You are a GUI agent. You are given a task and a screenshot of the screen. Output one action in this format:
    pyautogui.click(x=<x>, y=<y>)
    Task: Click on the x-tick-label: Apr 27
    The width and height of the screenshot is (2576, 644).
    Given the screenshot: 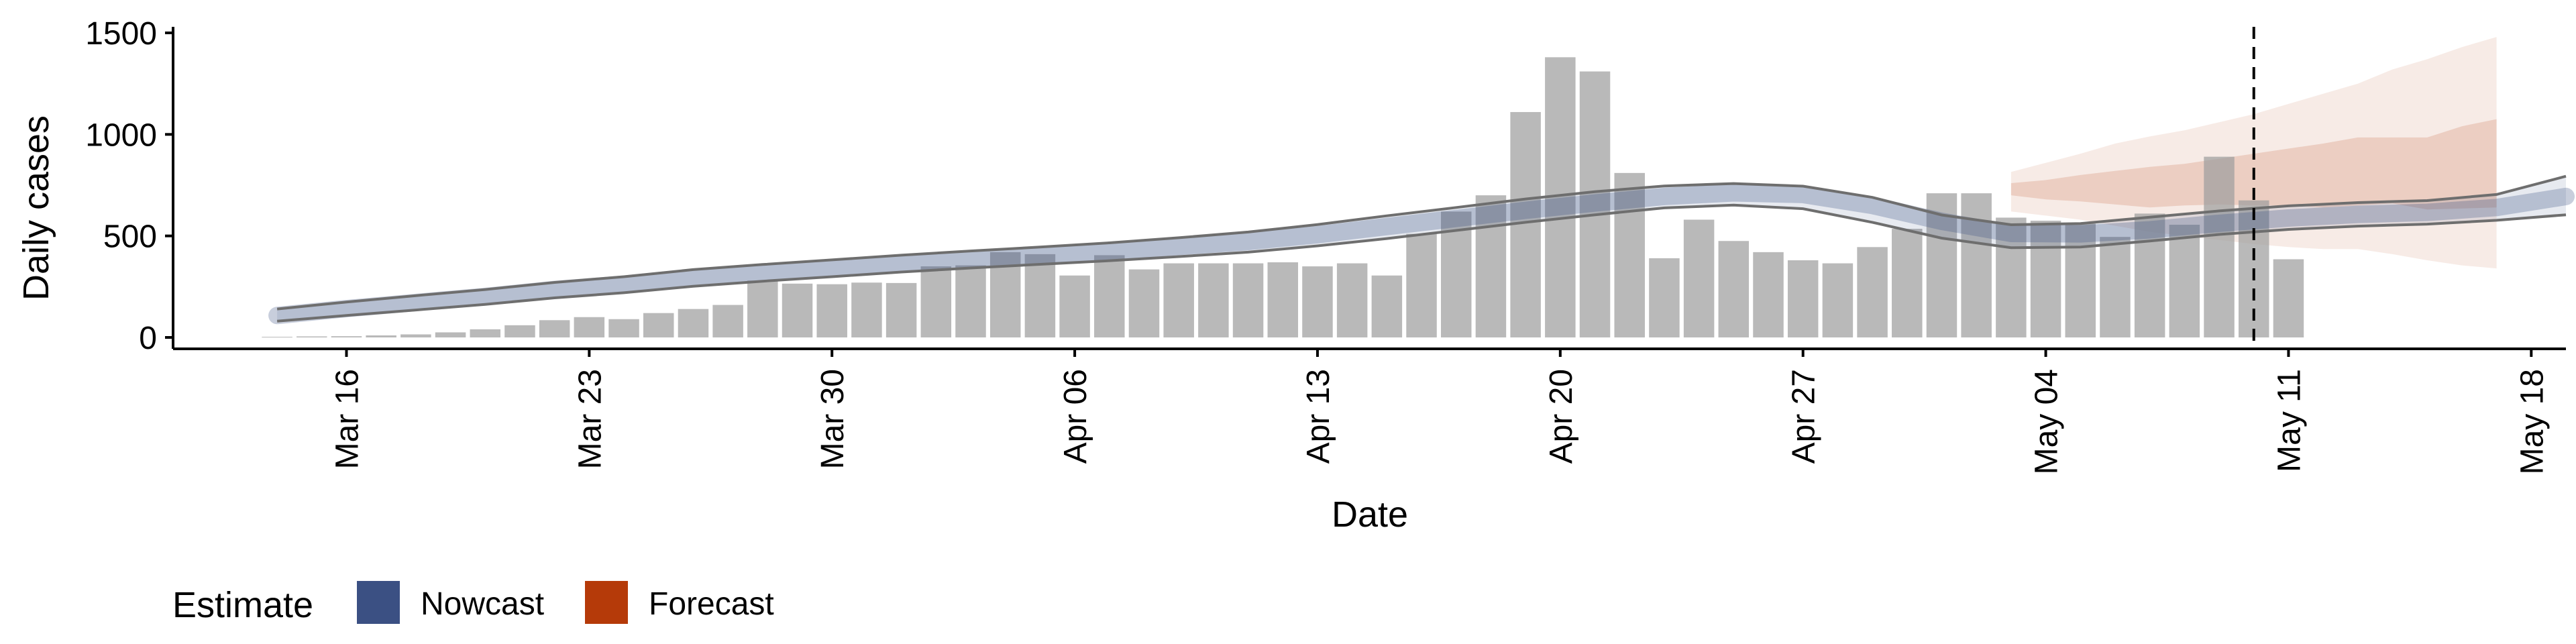 What is the action you would take?
    pyautogui.click(x=1804, y=416)
    